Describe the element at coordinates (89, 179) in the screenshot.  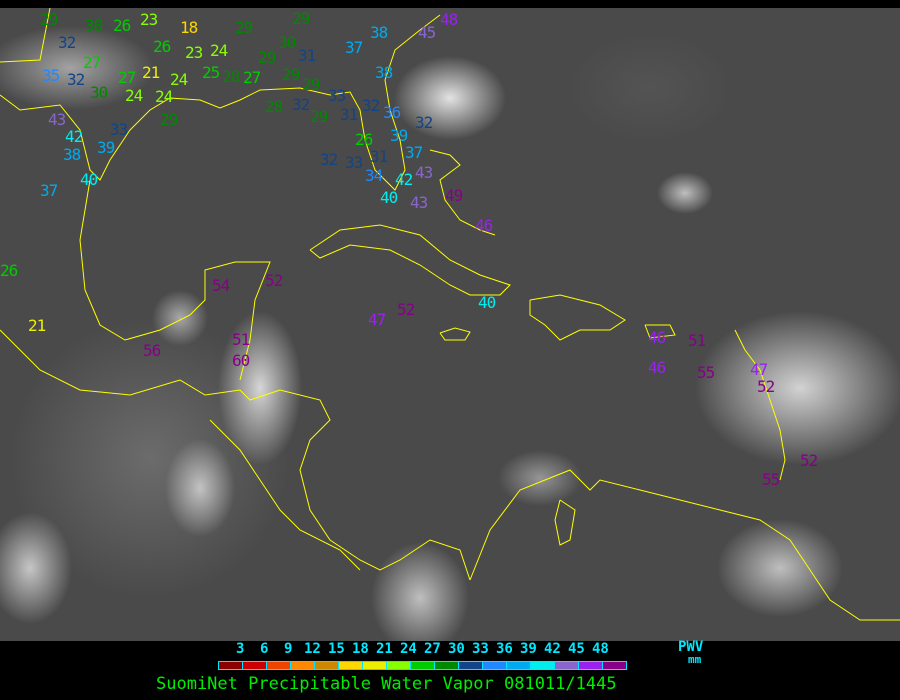
I see `station-value: 40` at that location.